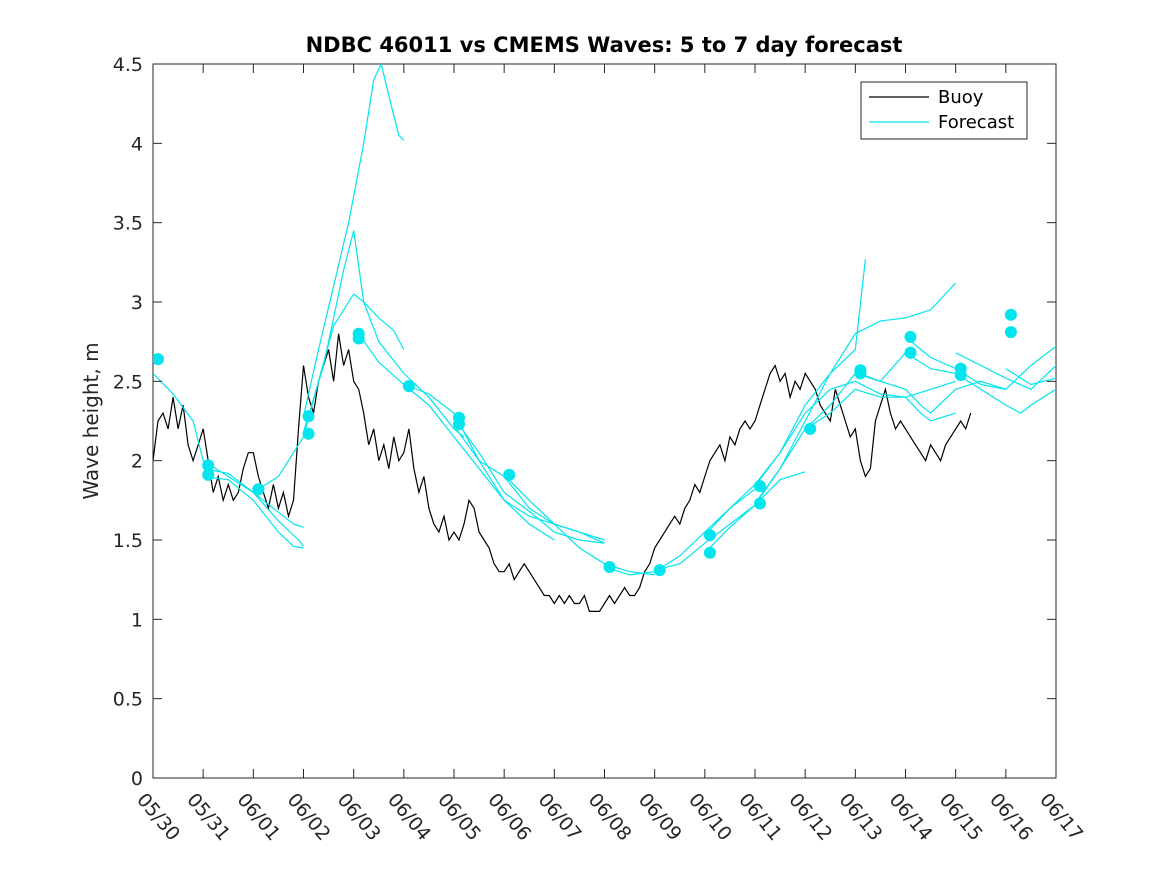 Image resolution: width=1167 pixels, height=875 pixels. I want to click on x-tick-label: 06/08, so click(610, 817).